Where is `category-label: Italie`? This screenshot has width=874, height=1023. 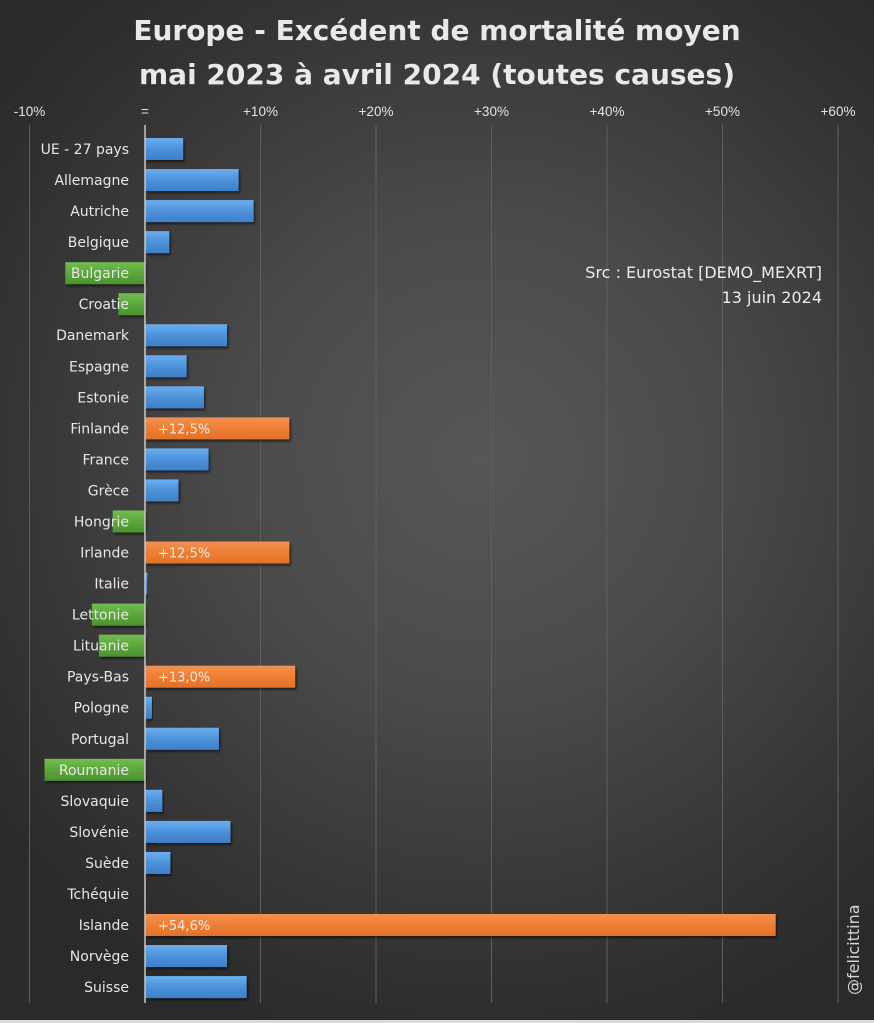 category-label: Italie is located at coordinates (111, 585).